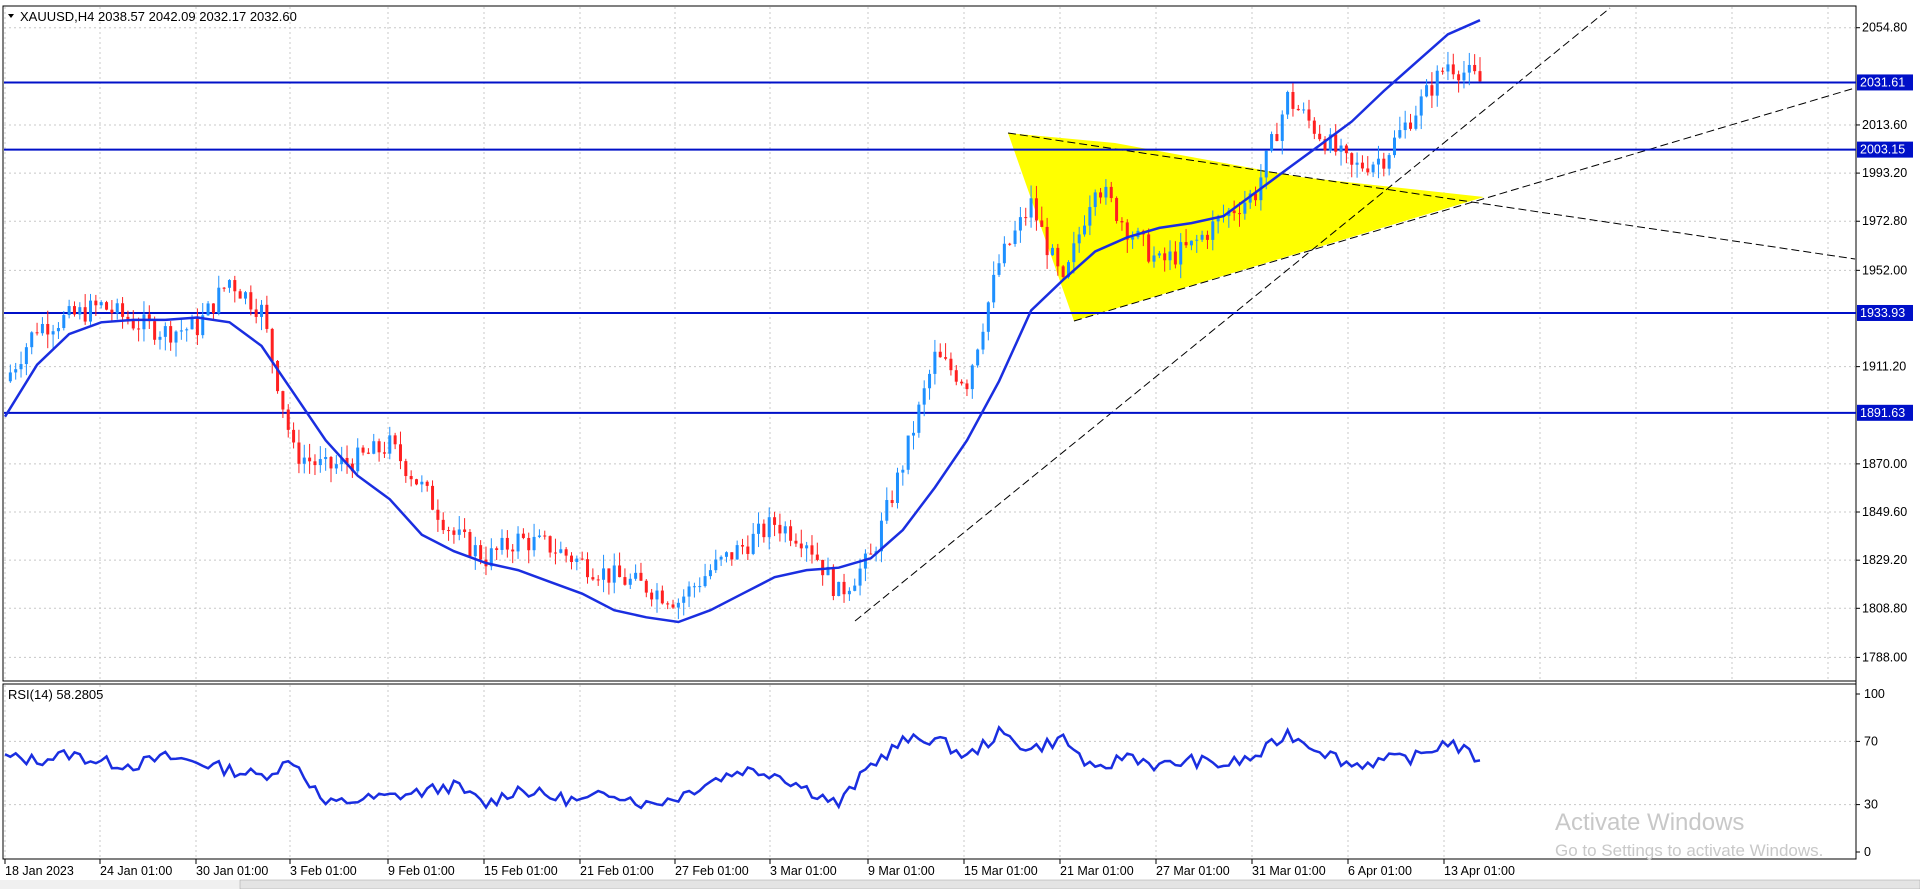  I want to click on level-tag-label: 2031.61, so click(1882, 82).